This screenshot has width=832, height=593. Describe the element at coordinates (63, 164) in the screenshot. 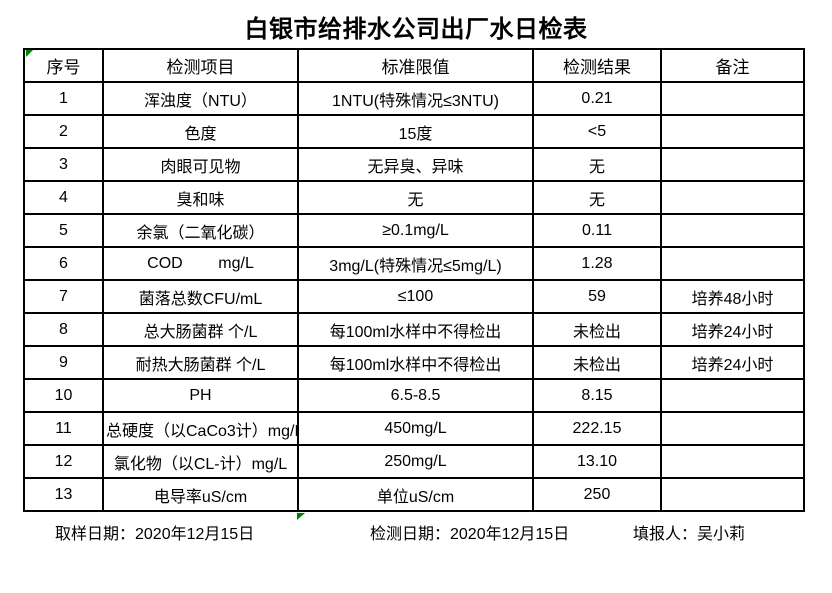

I see `cell-seq-no: 3` at that location.